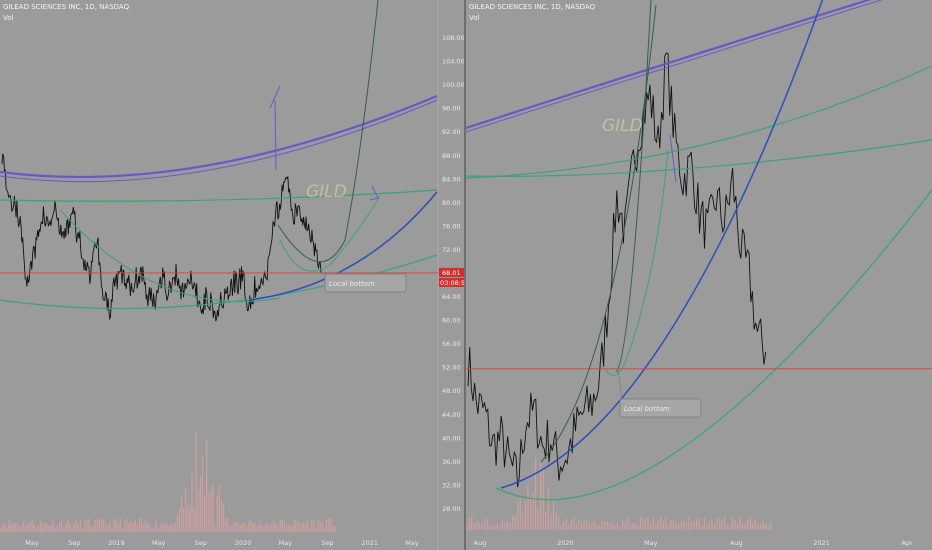  What do you see at coordinates (322, 273) in the screenshot?
I see `callout-pointer` at bounding box center [322, 273].